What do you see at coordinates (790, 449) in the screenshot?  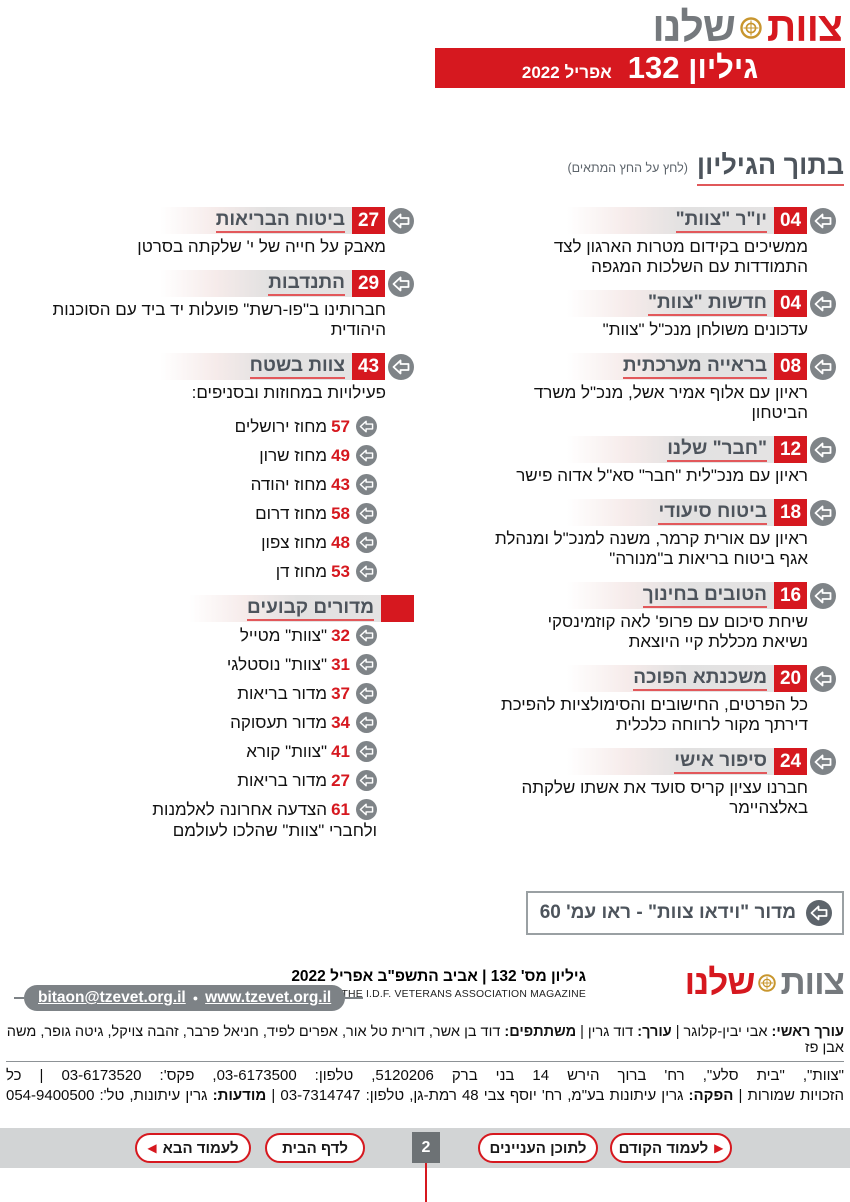 I see `page-number-badge: 12` at bounding box center [790, 449].